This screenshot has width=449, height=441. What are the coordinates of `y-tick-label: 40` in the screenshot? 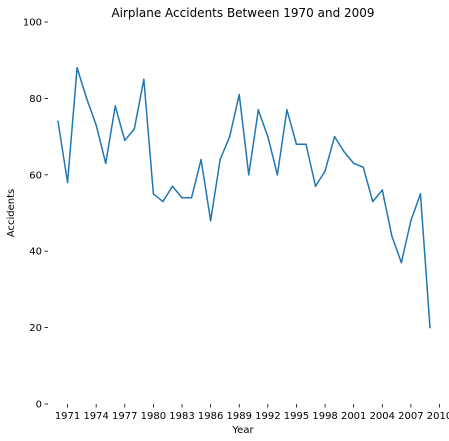 It's located at (35, 252).